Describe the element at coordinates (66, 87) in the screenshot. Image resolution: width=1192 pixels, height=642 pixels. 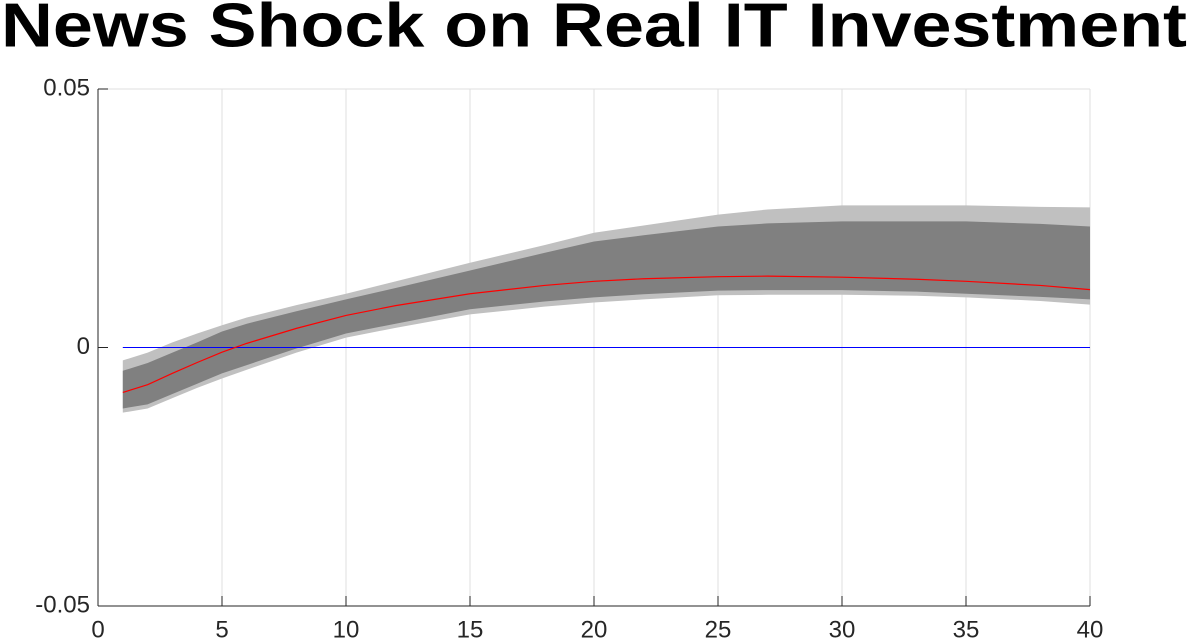
I see `y-tick-label: 0.05` at that location.